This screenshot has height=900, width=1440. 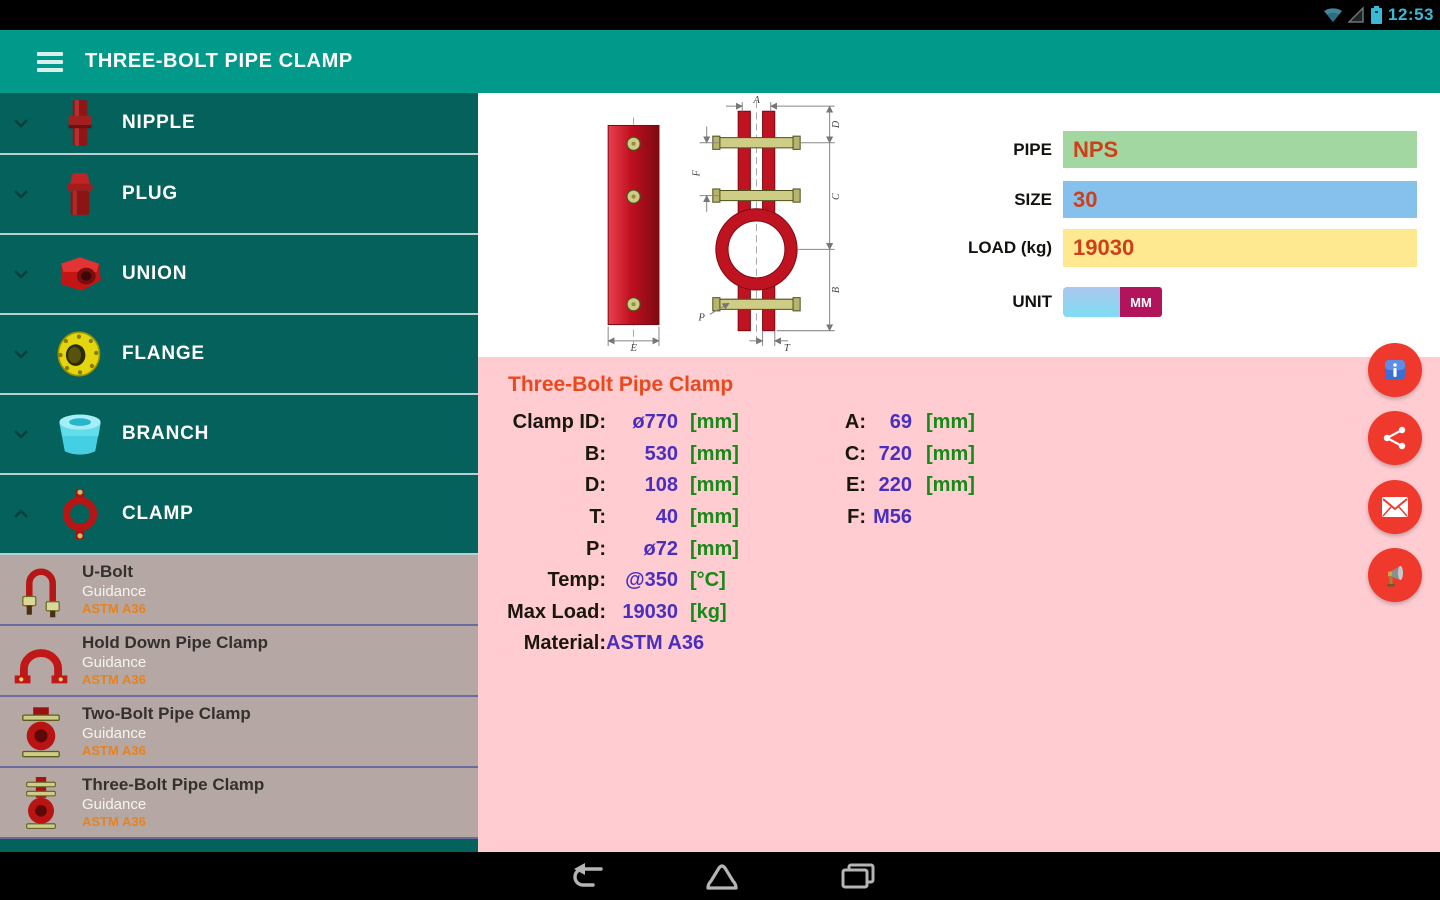 What do you see at coordinates (239, 195) in the screenshot?
I see `sidebar-item-plug: PLUG` at bounding box center [239, 195].